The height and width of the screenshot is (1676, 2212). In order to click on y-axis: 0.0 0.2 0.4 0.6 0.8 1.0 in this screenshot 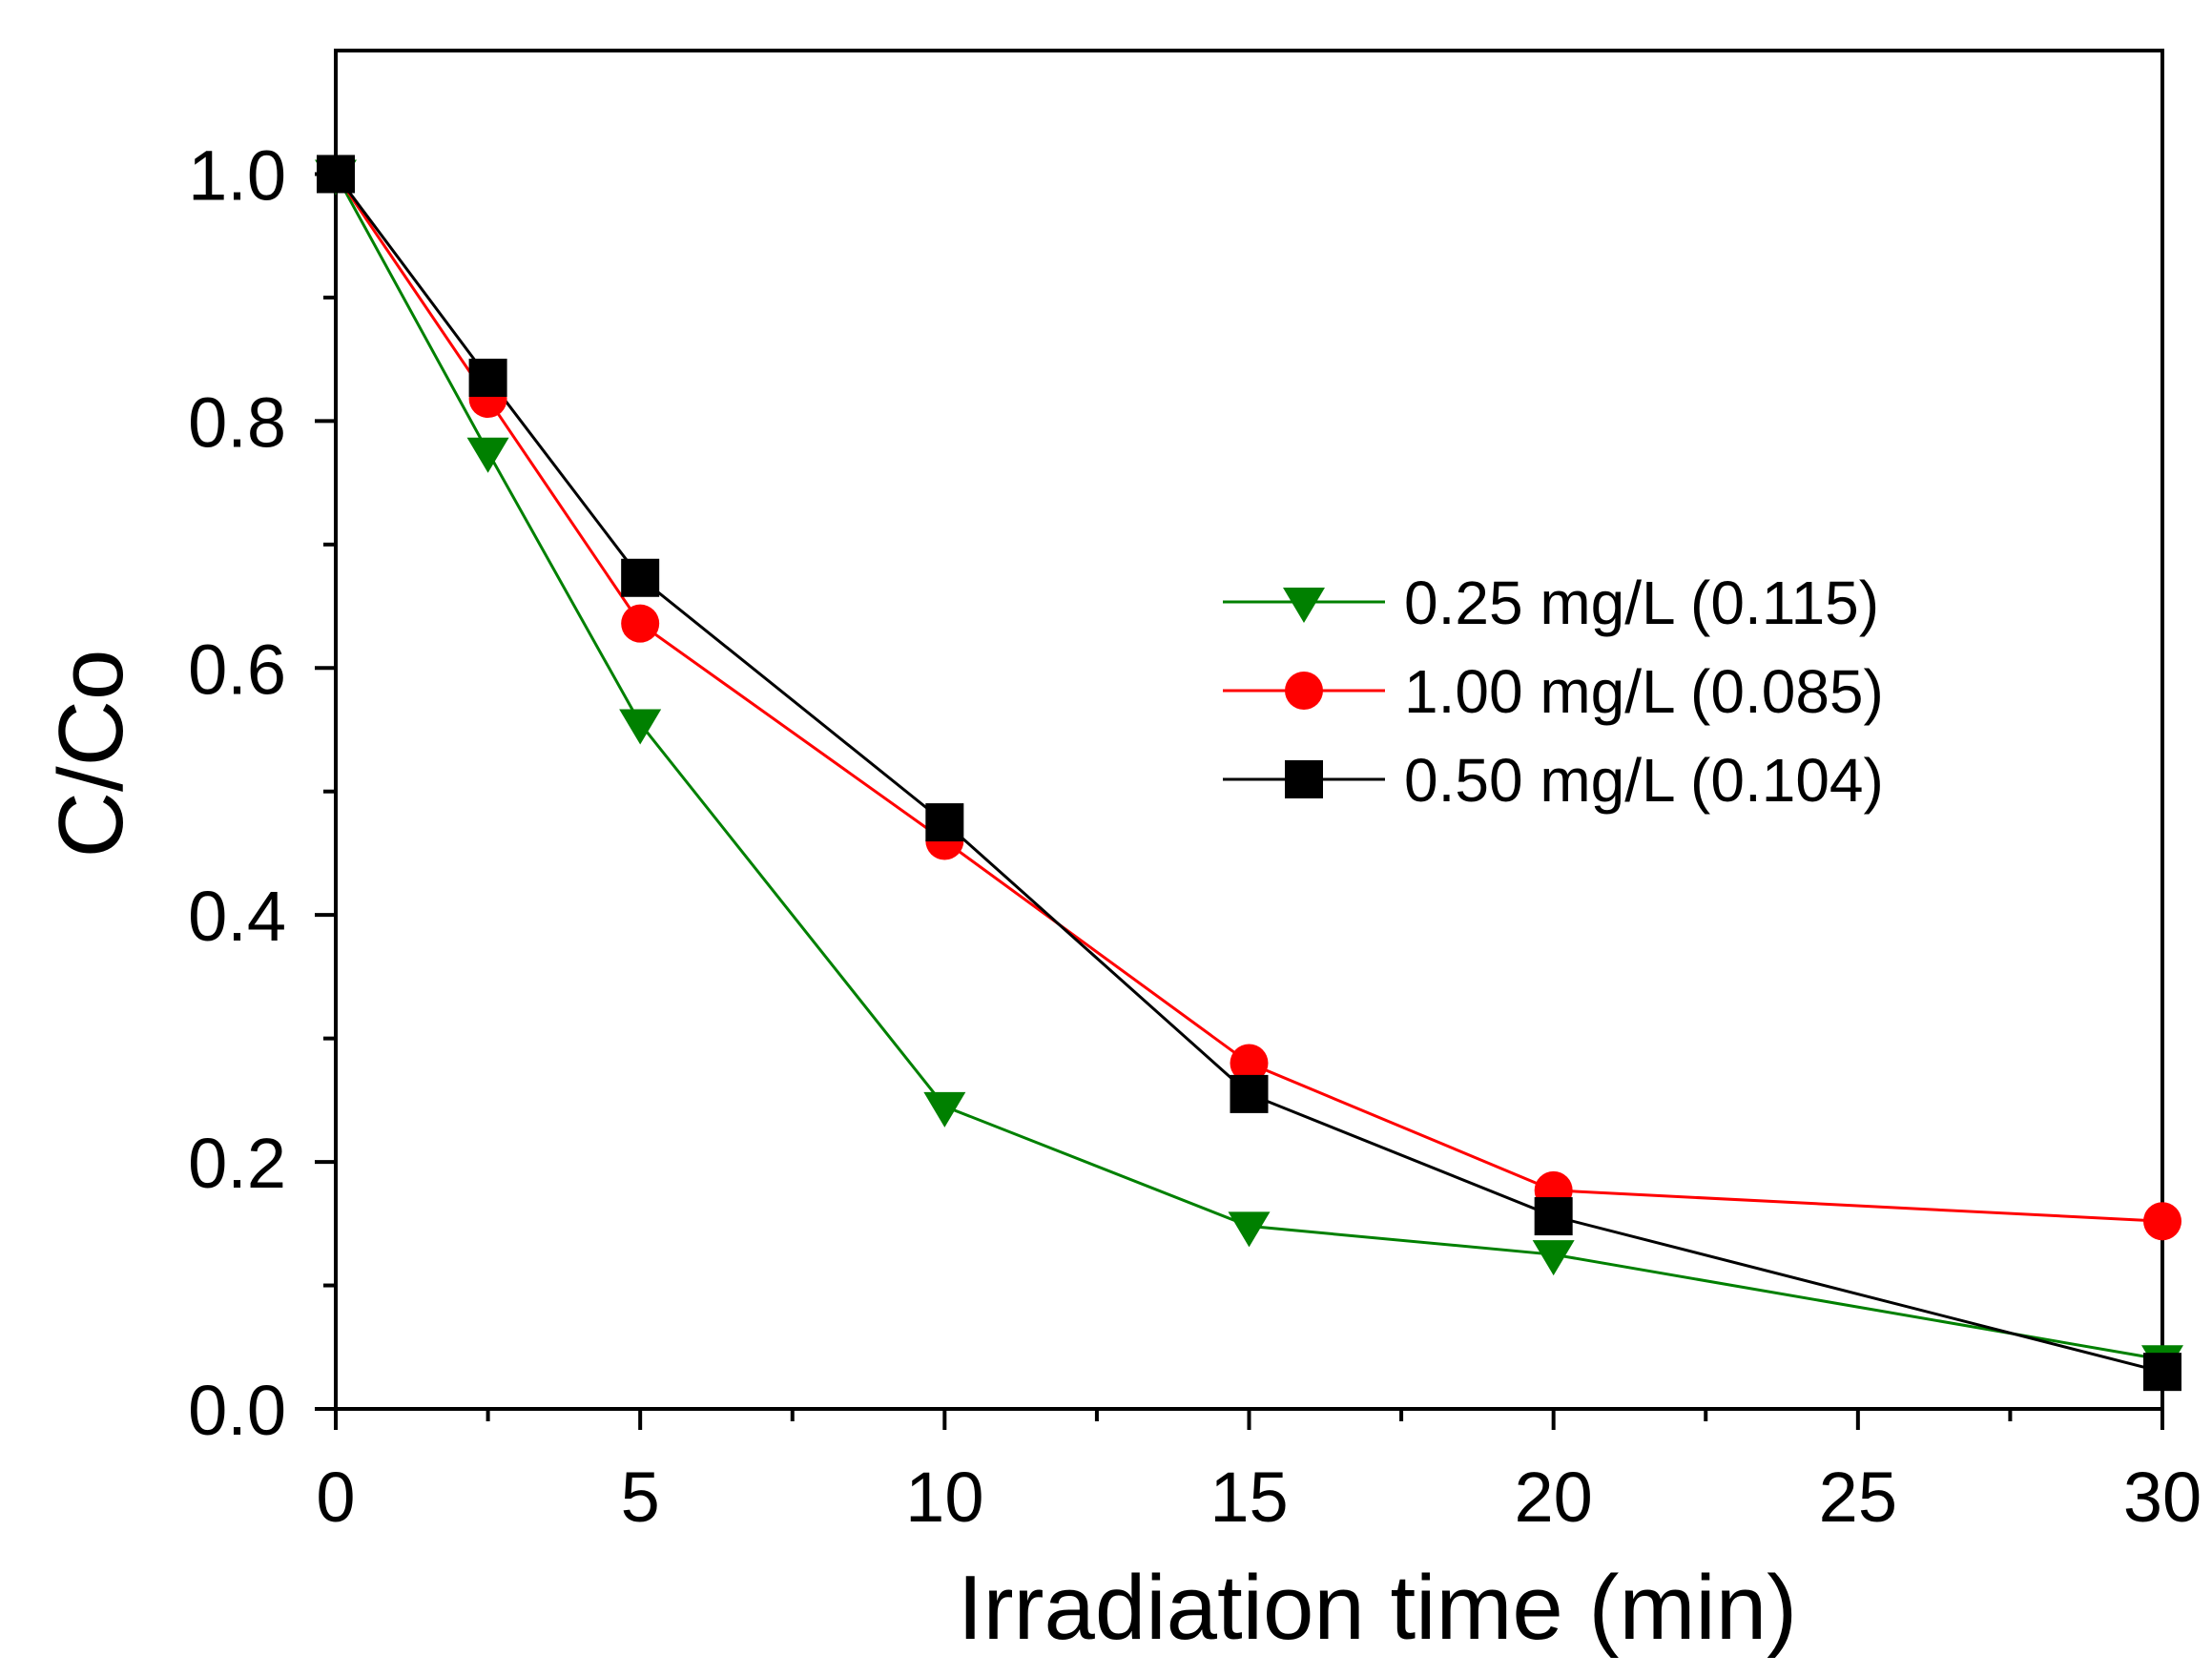, I will do `click(262, 792)`.